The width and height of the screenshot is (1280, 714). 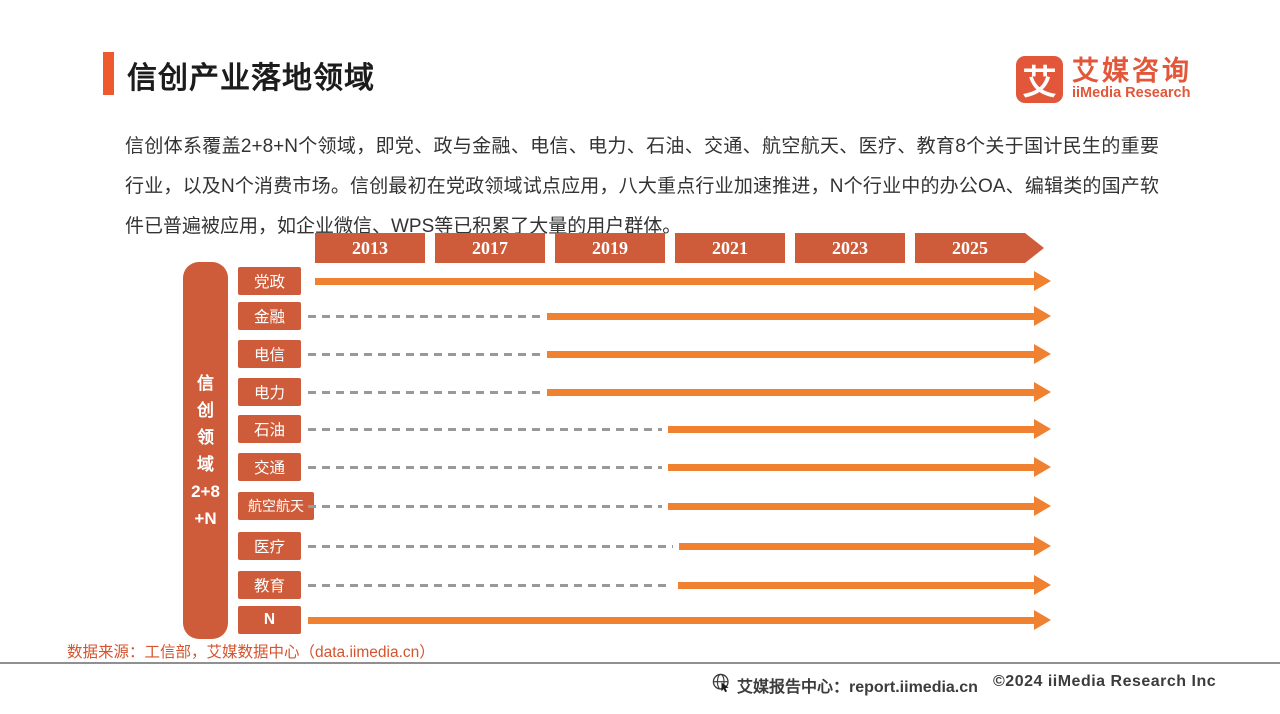 I want to click on row-label-党政: 党政, so click(x=269, y=281).